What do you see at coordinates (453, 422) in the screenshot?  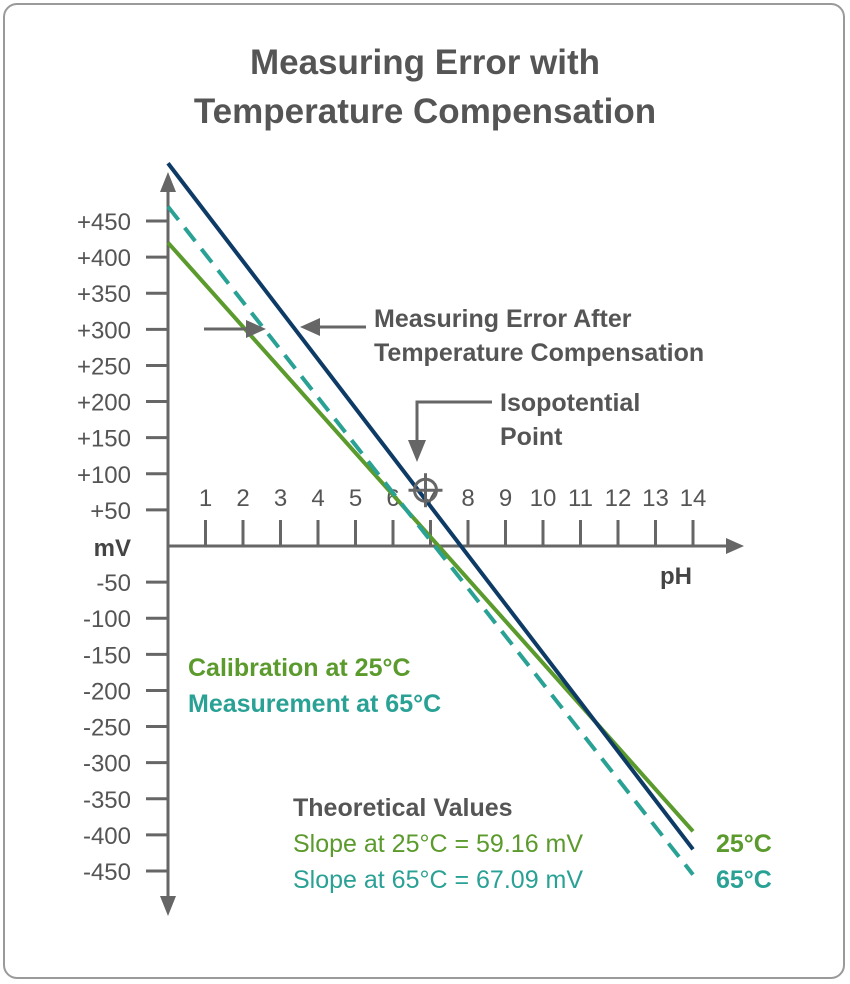 I see `iso-arrow-shaft` at bounding box center [453, 422].